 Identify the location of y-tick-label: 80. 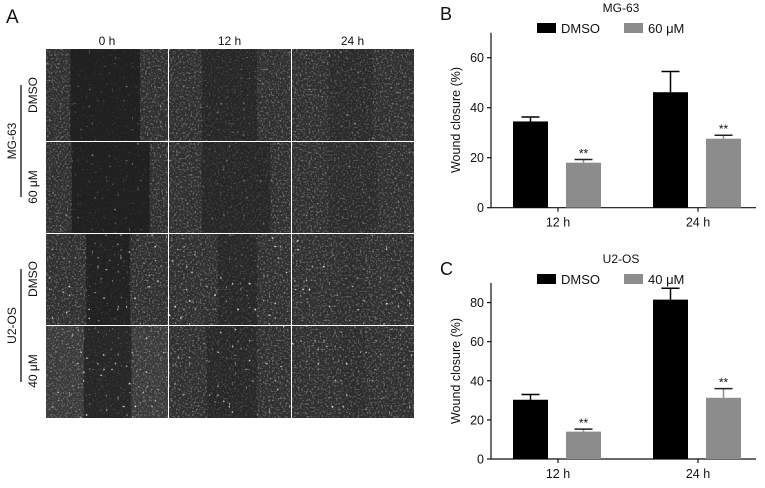
(477, 303).